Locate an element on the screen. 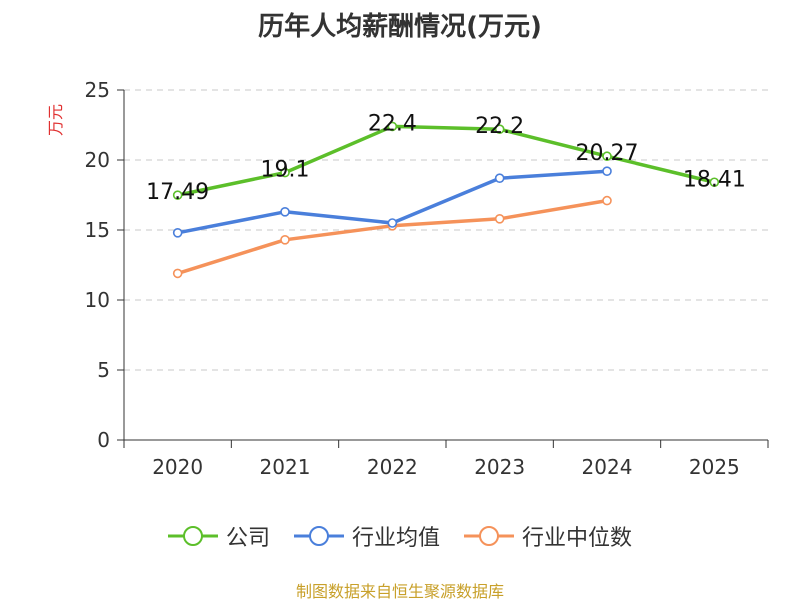 This screenshot has width=800, height=602. y-tick-label: 20 is located at coordinates (97, 160).